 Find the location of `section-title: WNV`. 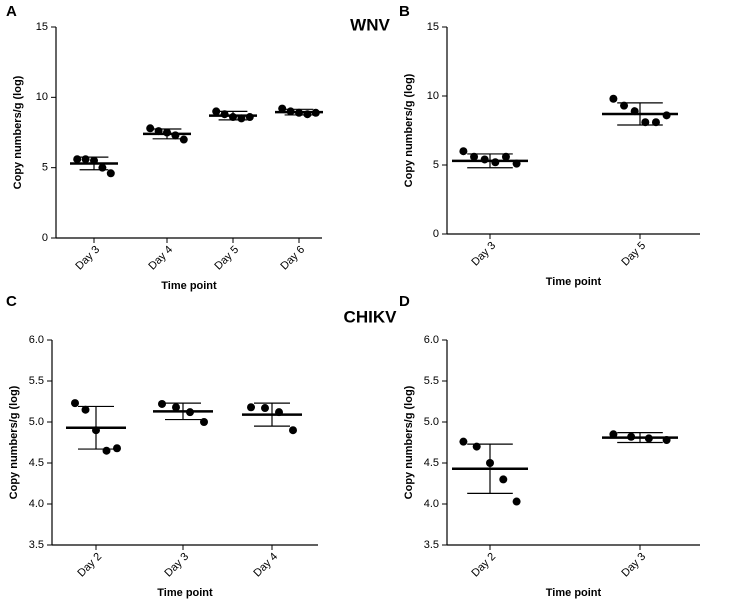

section-title: WNV is located at coordinates (370, 24).